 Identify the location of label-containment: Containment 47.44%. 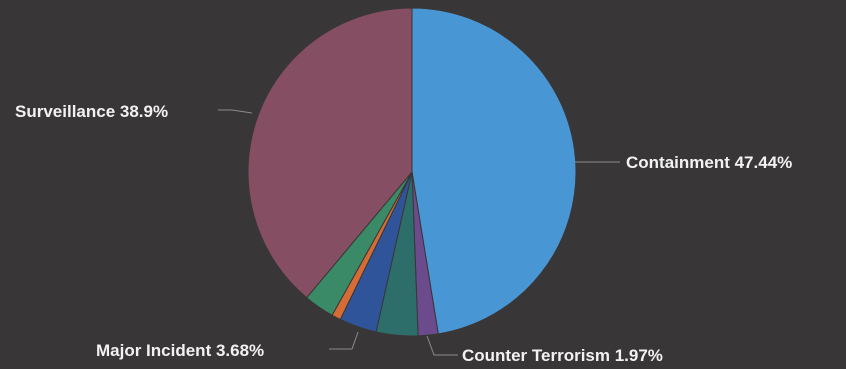
(709, 162).